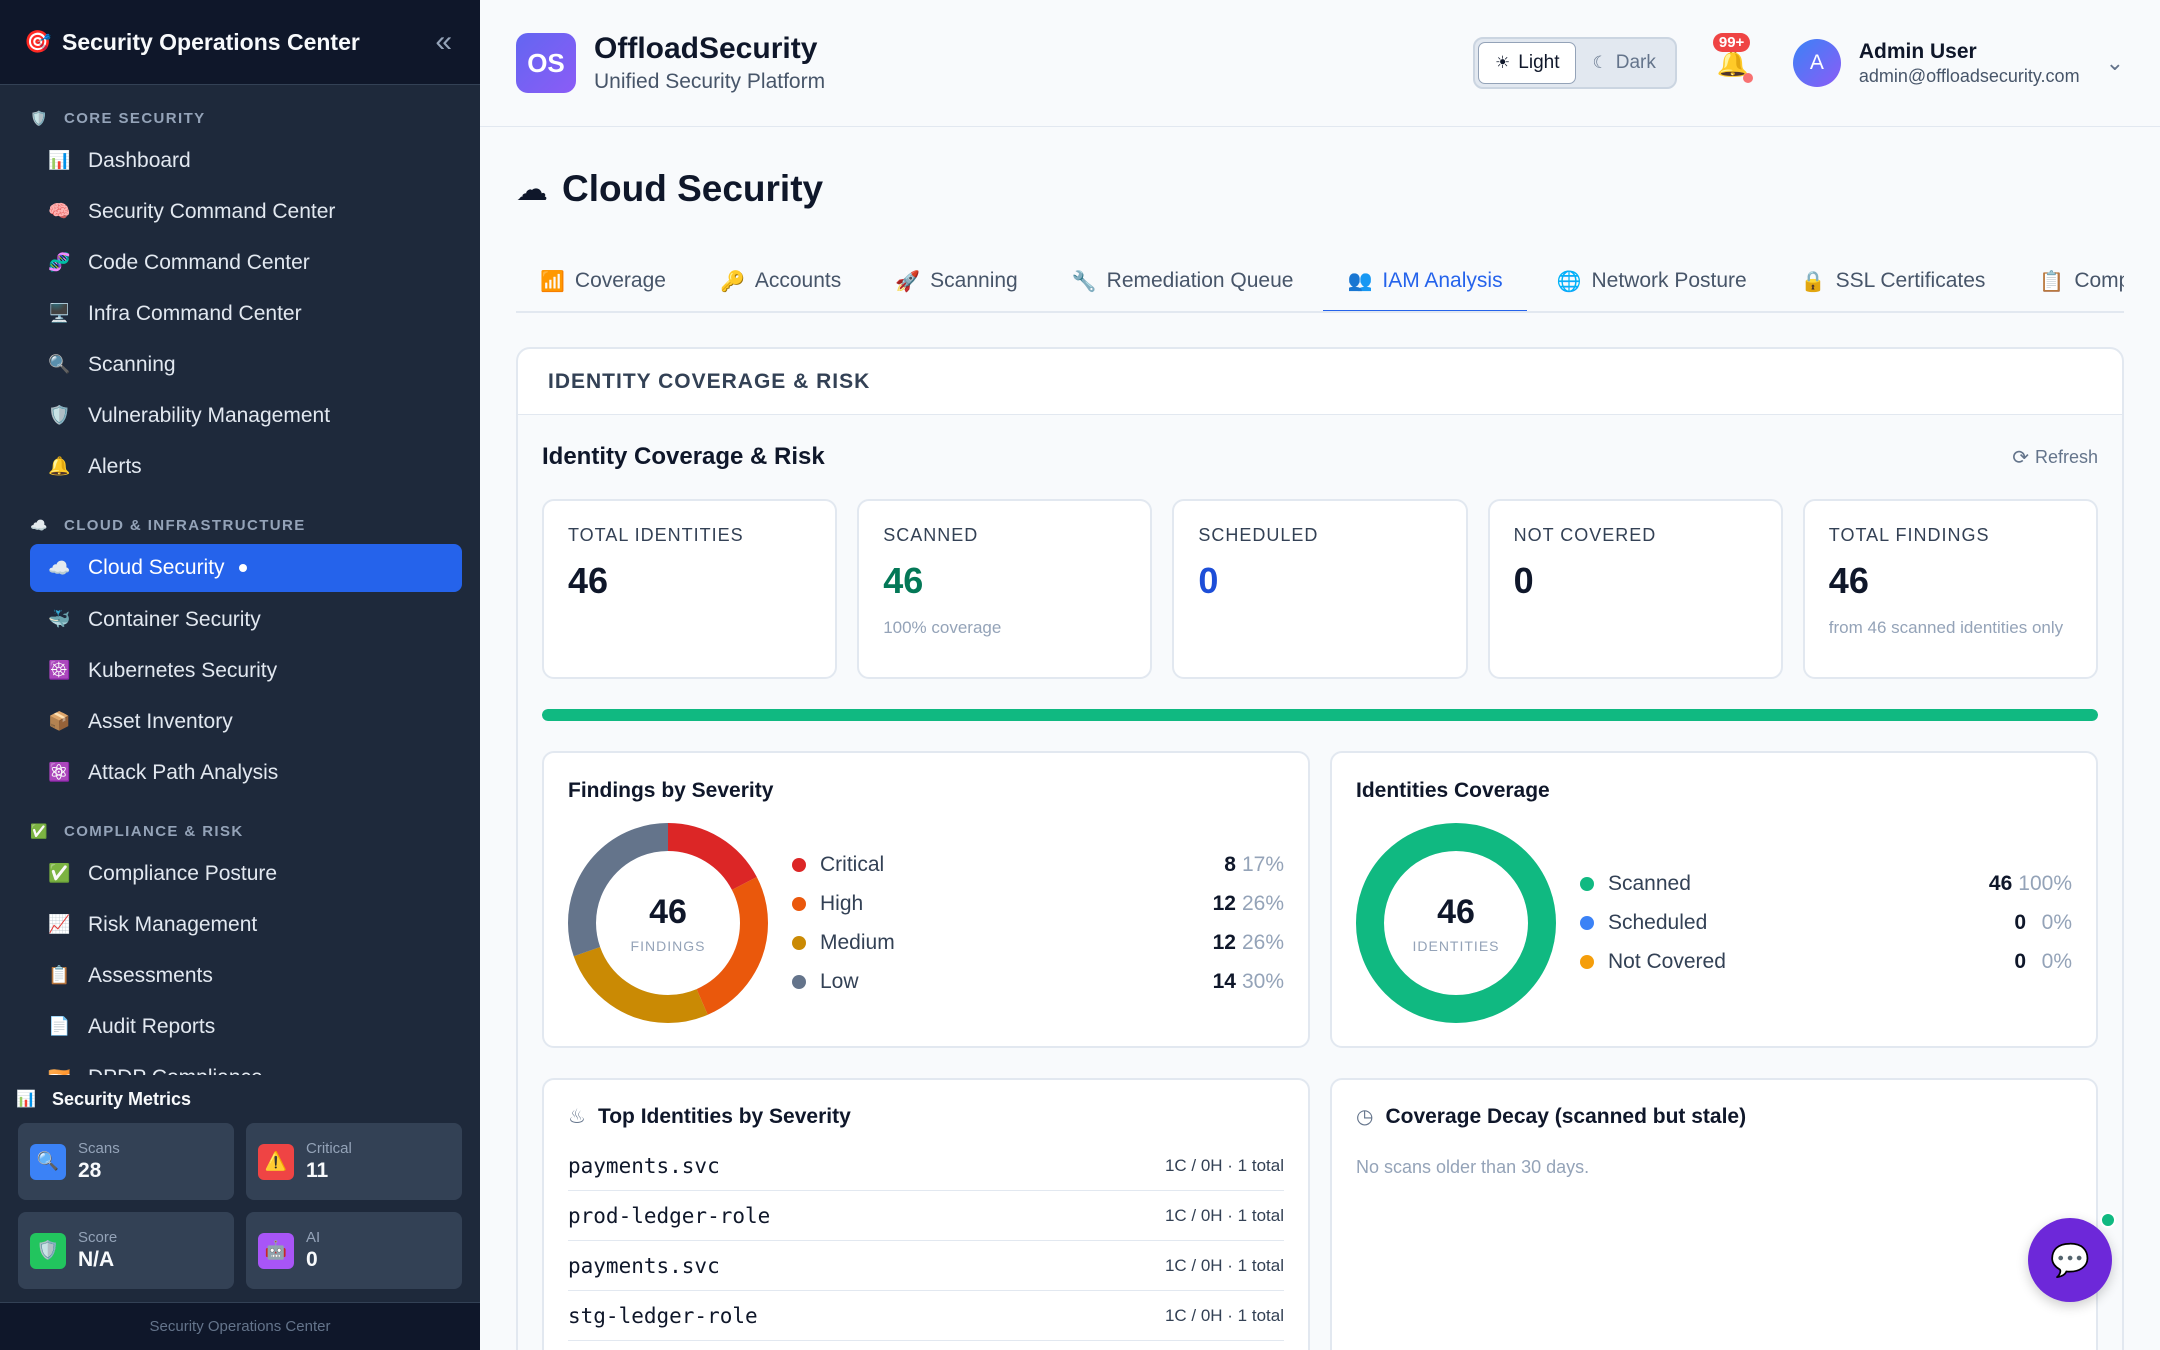  I want to click on donut-slice-medium, so click(668, 923).